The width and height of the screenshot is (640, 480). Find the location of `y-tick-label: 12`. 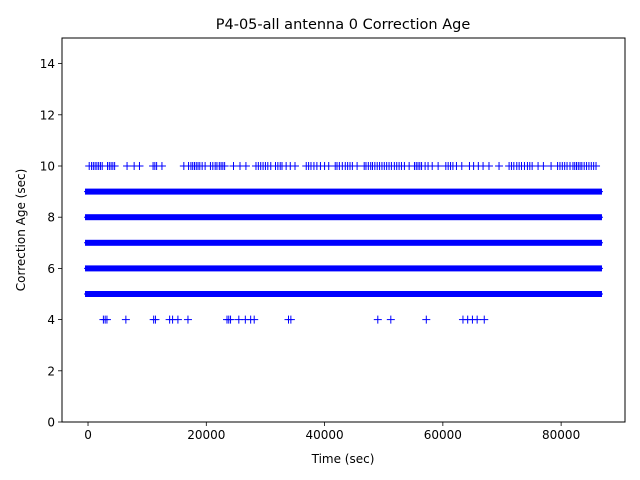

y-tick-label: 12 is located at coordinates (47, 115).